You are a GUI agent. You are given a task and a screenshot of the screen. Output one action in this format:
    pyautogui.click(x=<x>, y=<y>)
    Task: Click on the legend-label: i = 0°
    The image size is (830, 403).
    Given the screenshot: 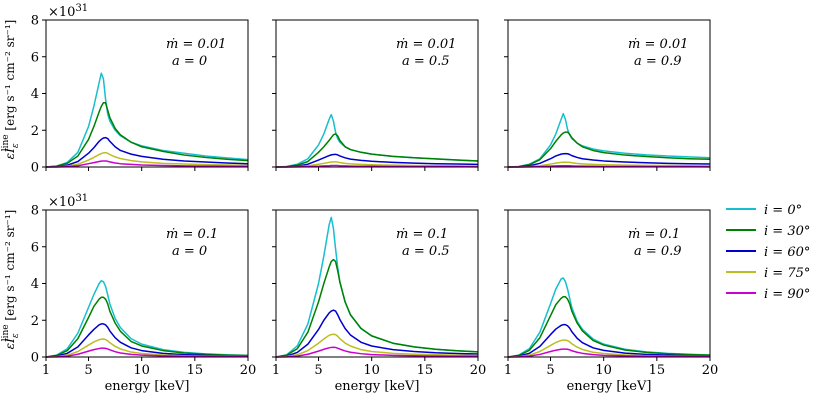 What is the action you would take?
    pyautogui.click(x=783, y=210)
    